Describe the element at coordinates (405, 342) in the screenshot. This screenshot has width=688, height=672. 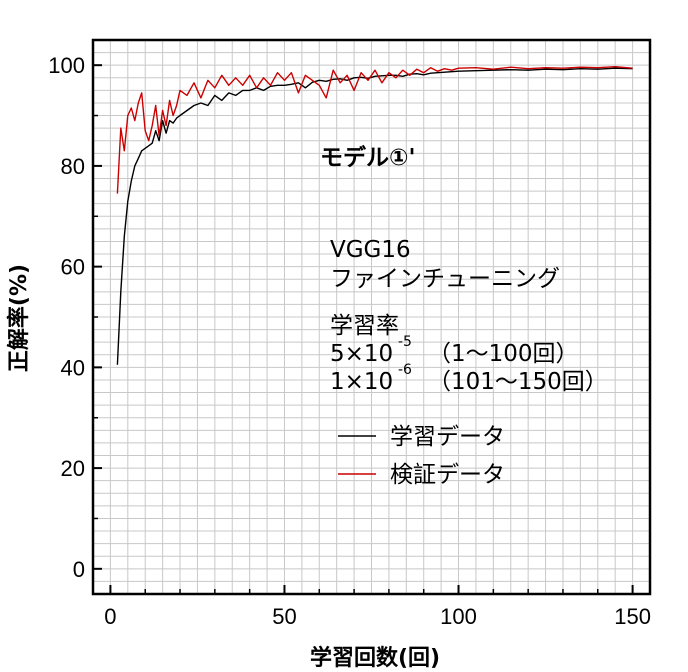
I see `lr1-exponent: -5` at that location.